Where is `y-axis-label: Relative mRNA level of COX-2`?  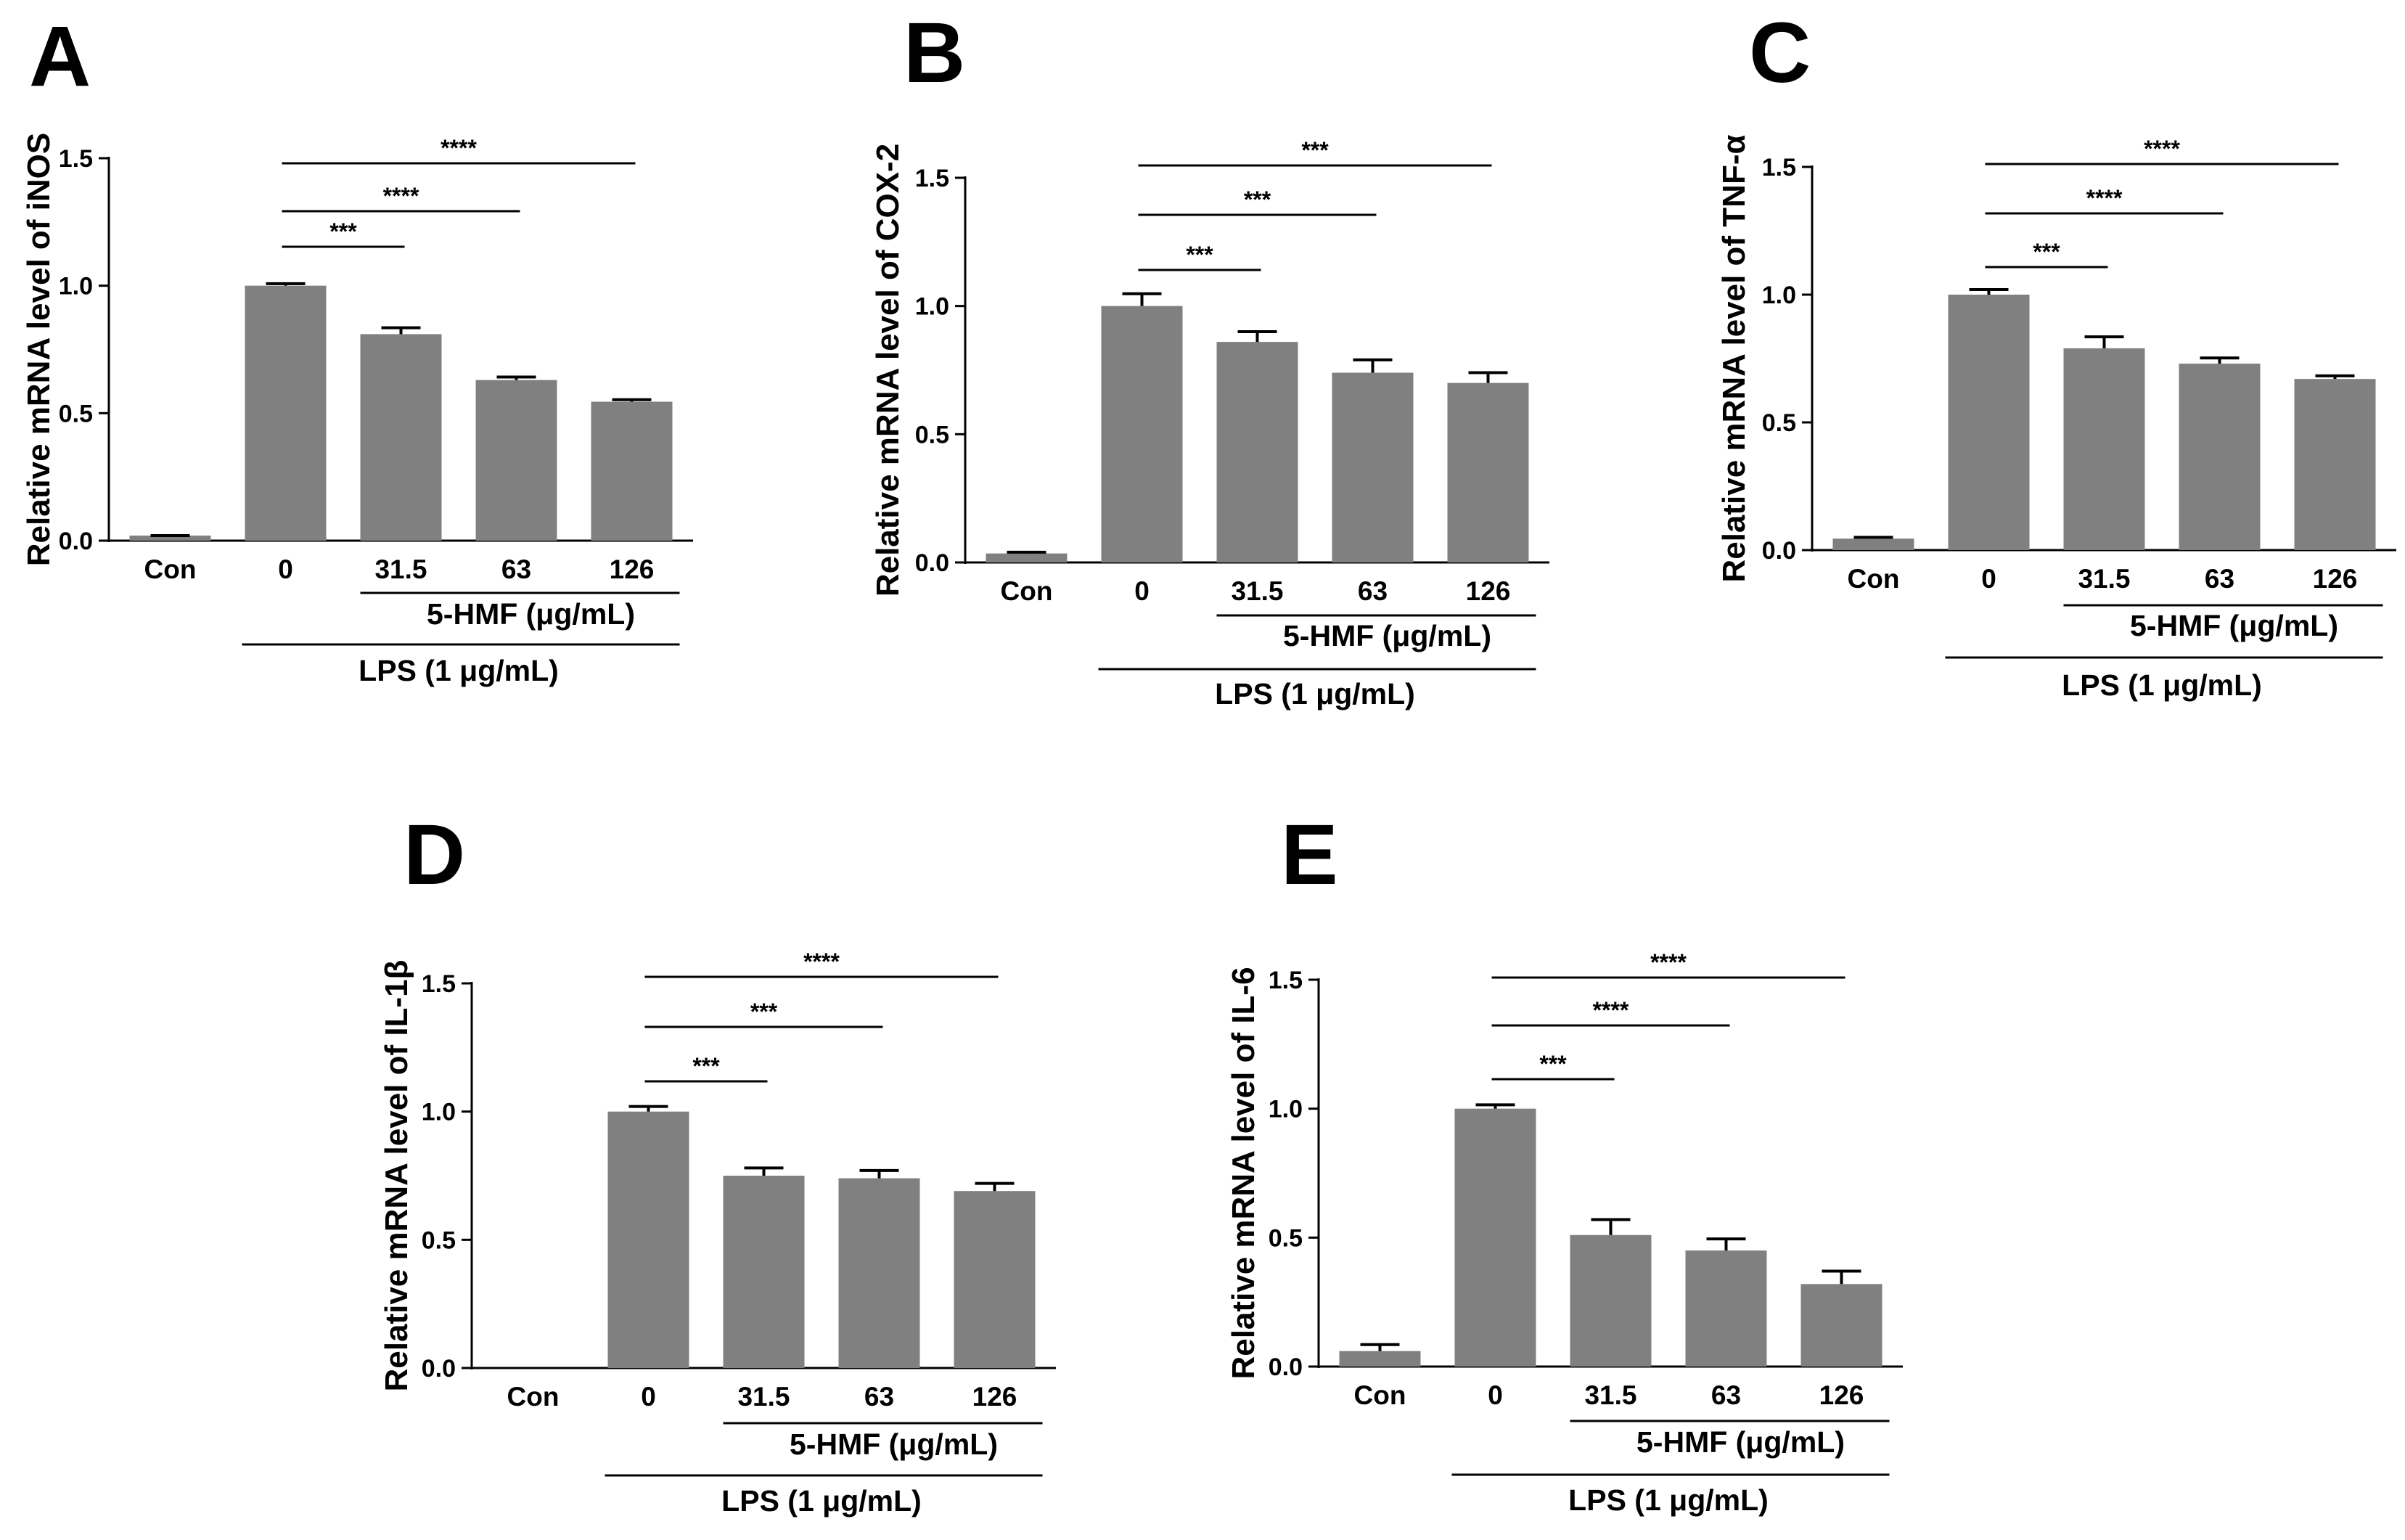
y-axis-label: Relative mRNA level of COX-2 is located at coordinates (888, 370).